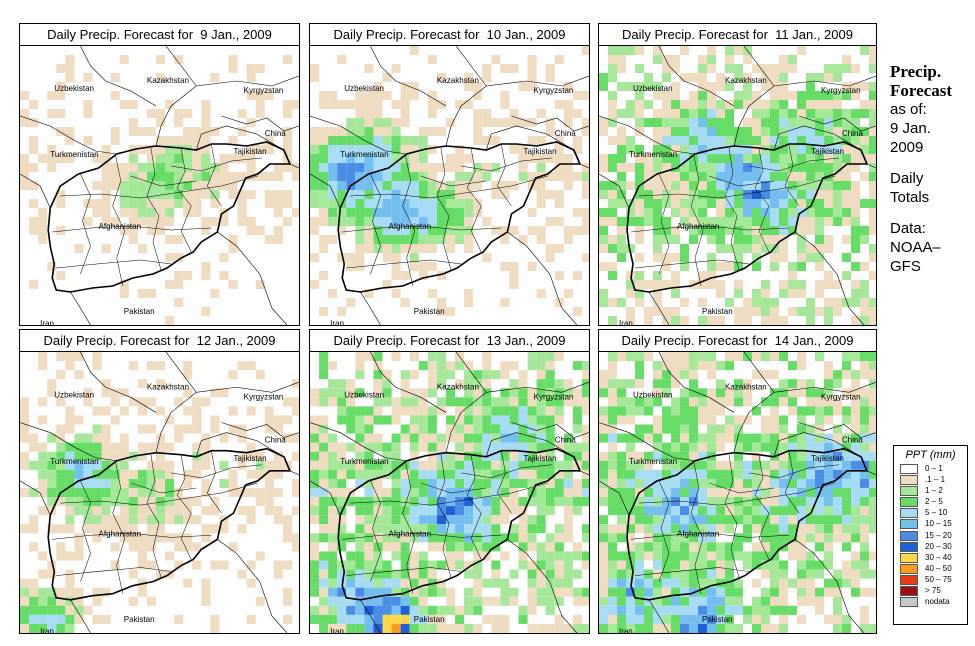 The image size is (975, 646). What do you see at coordinates (410, 226) in the screenshot?
I see `label-afghanistan: Afghanistan` at bounding box center [410, 226].